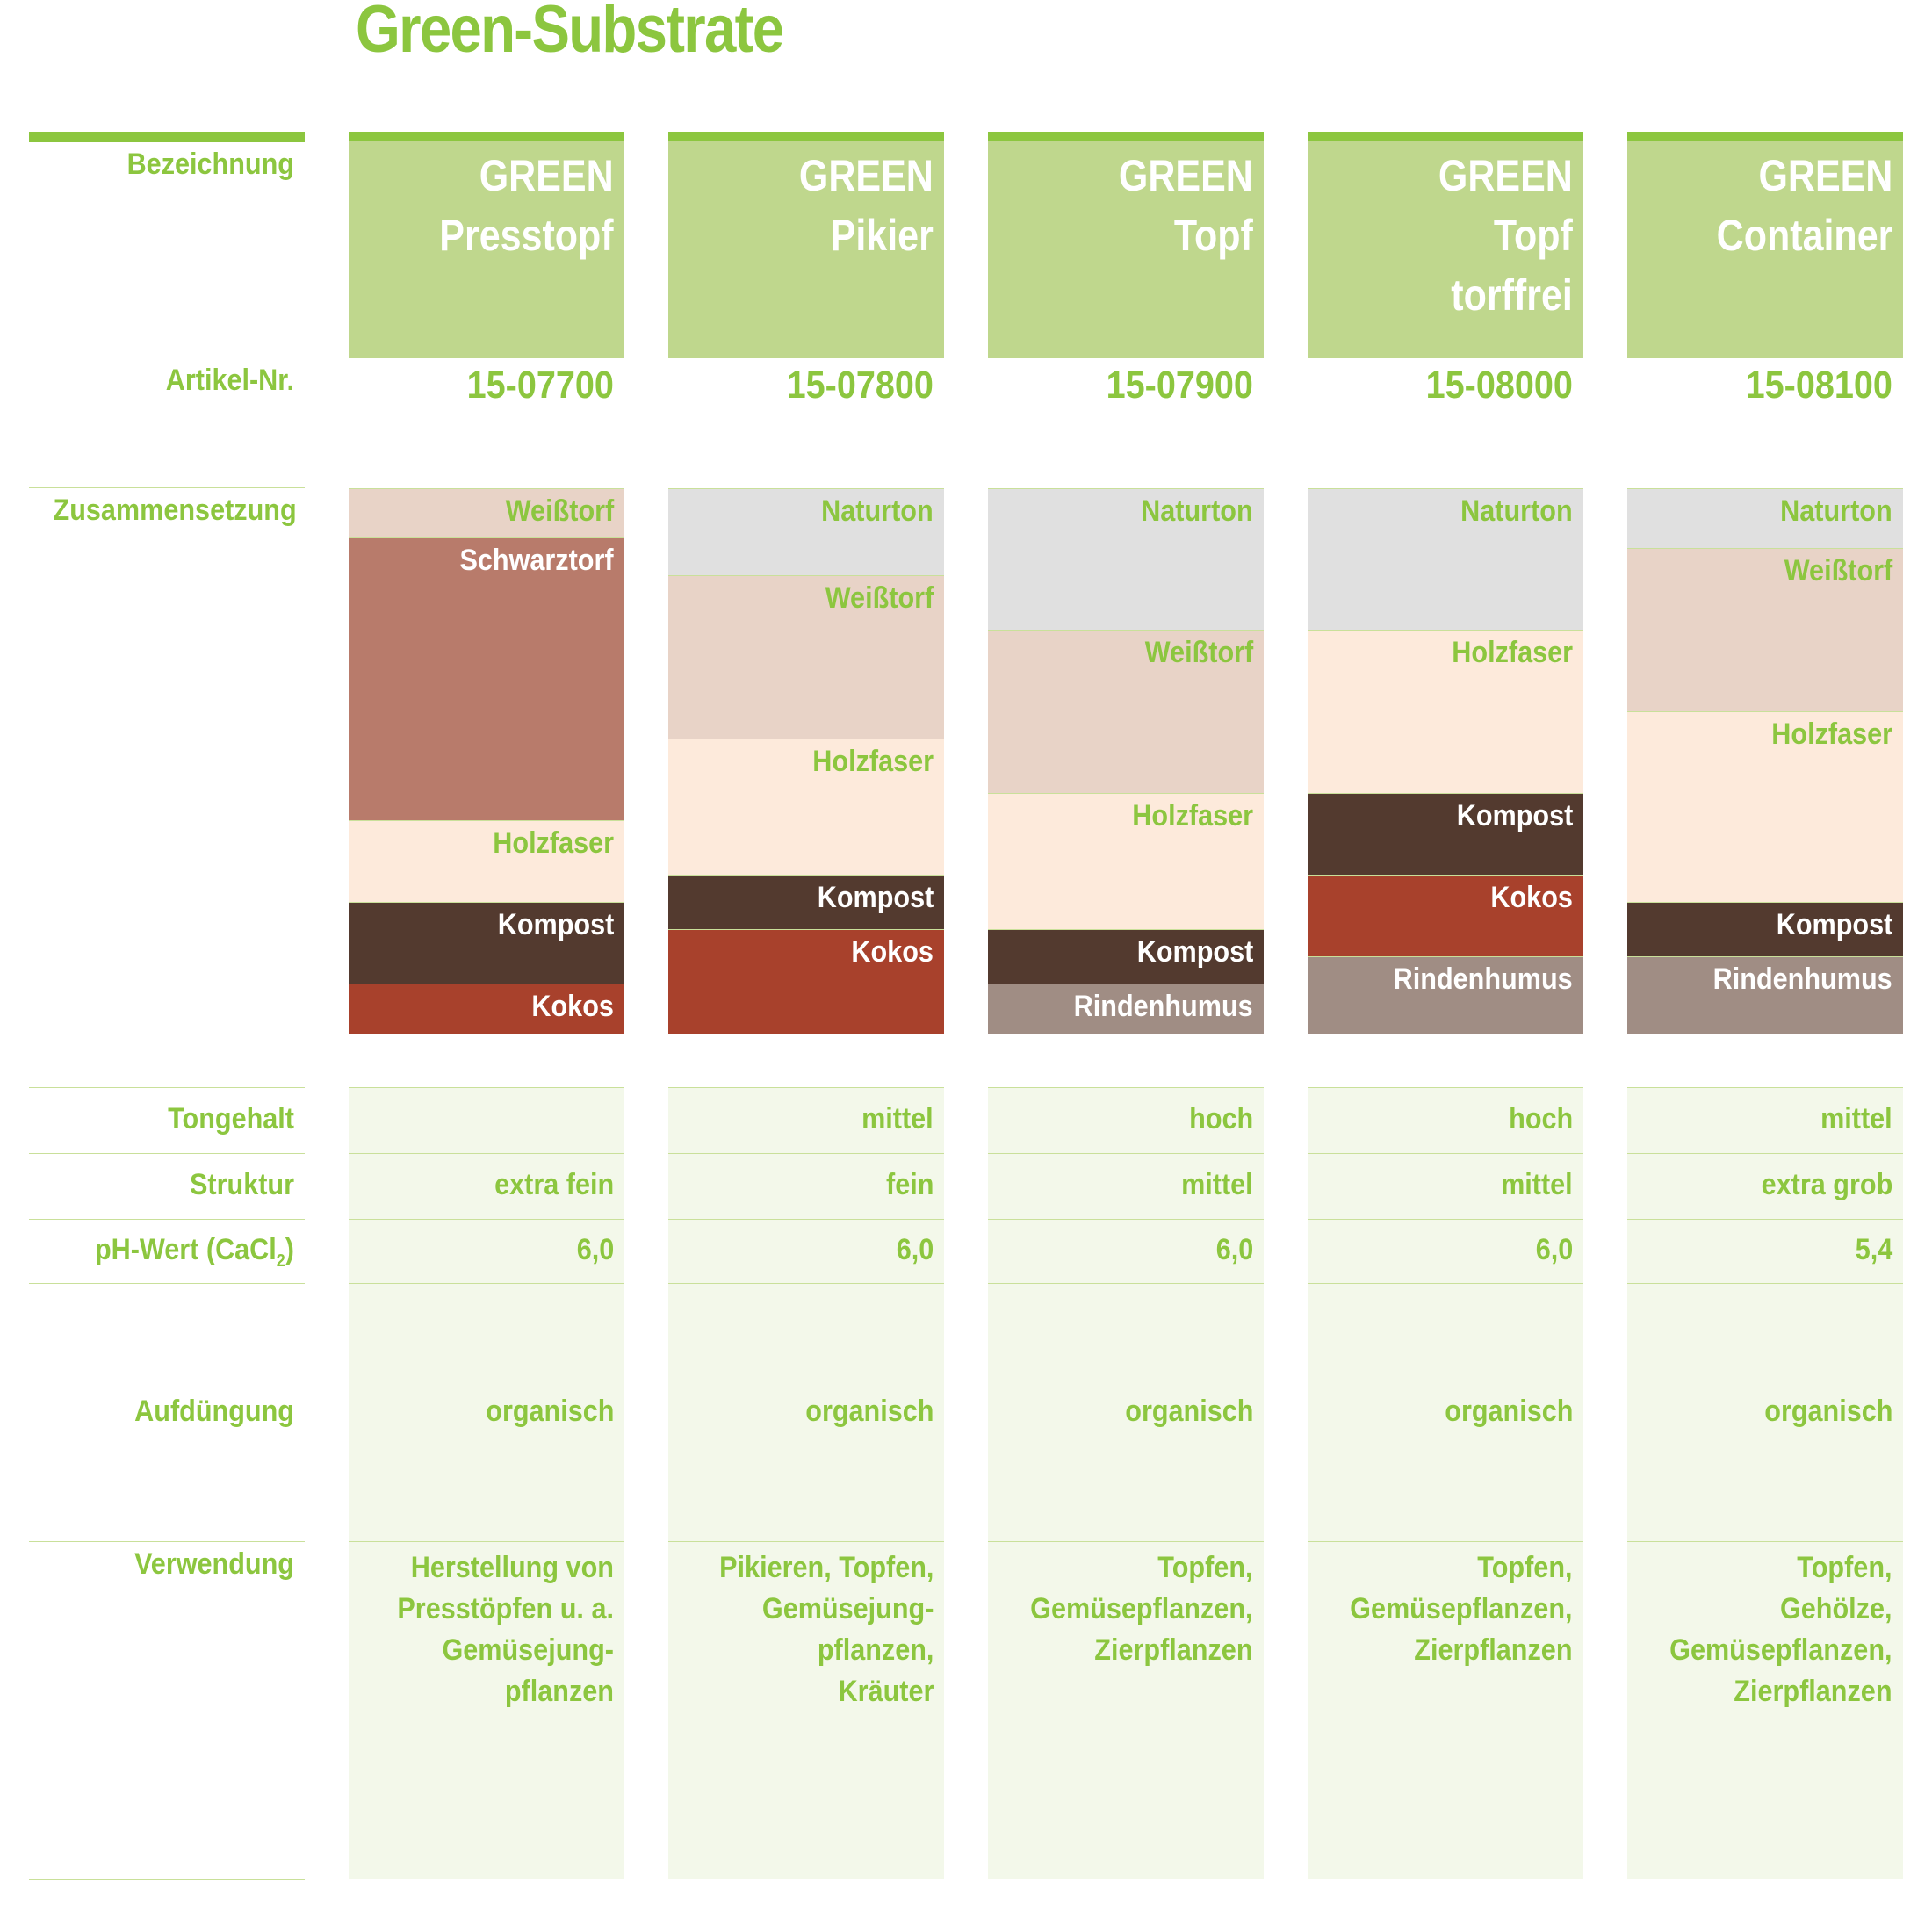  I want to click on product-name-line: torffrei, so click(1512, 295).